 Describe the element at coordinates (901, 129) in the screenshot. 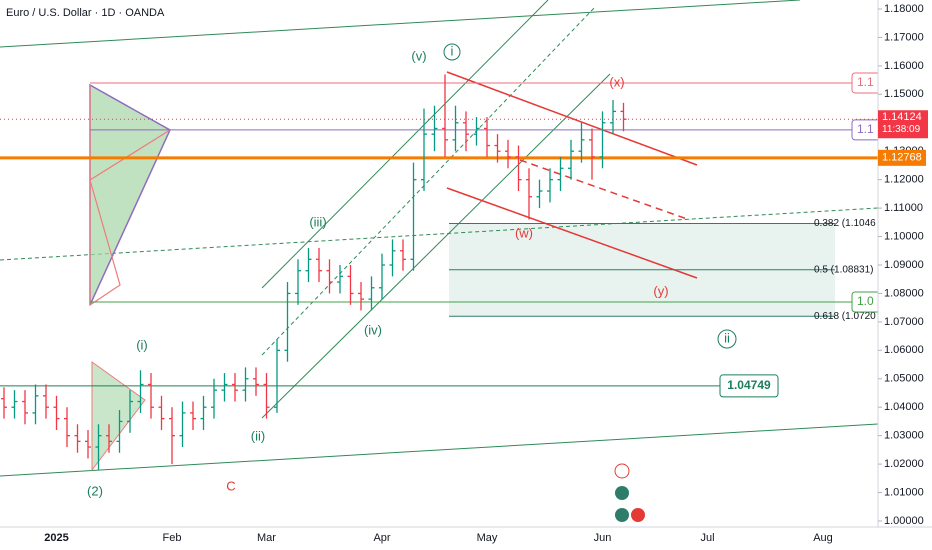

I see `countdown-label: 11:38:09` at that location.